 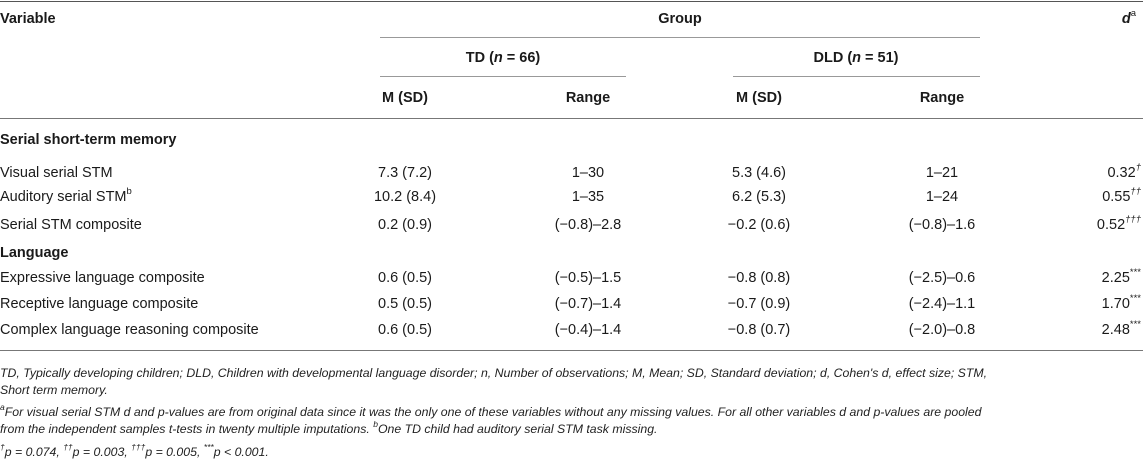 I want to click on cell-dld-msd: 6.2 (5.3), so click(x=759, y=197).